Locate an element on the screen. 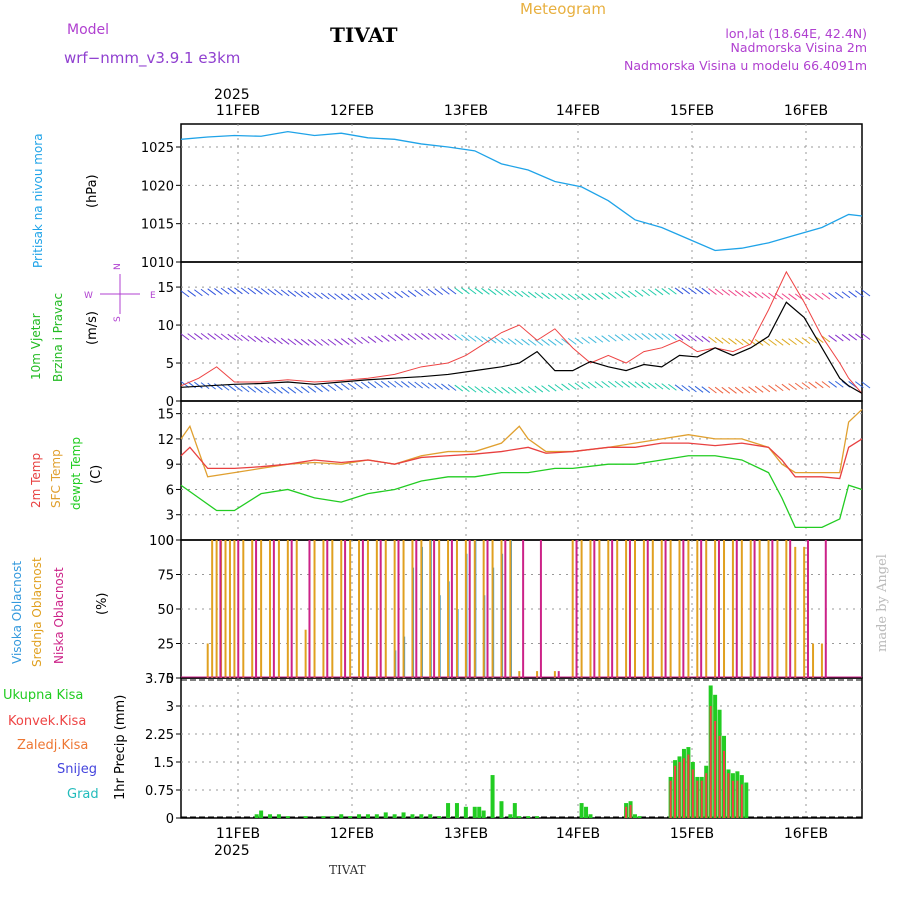  dewpt-line is located at coordinates (521, 492).